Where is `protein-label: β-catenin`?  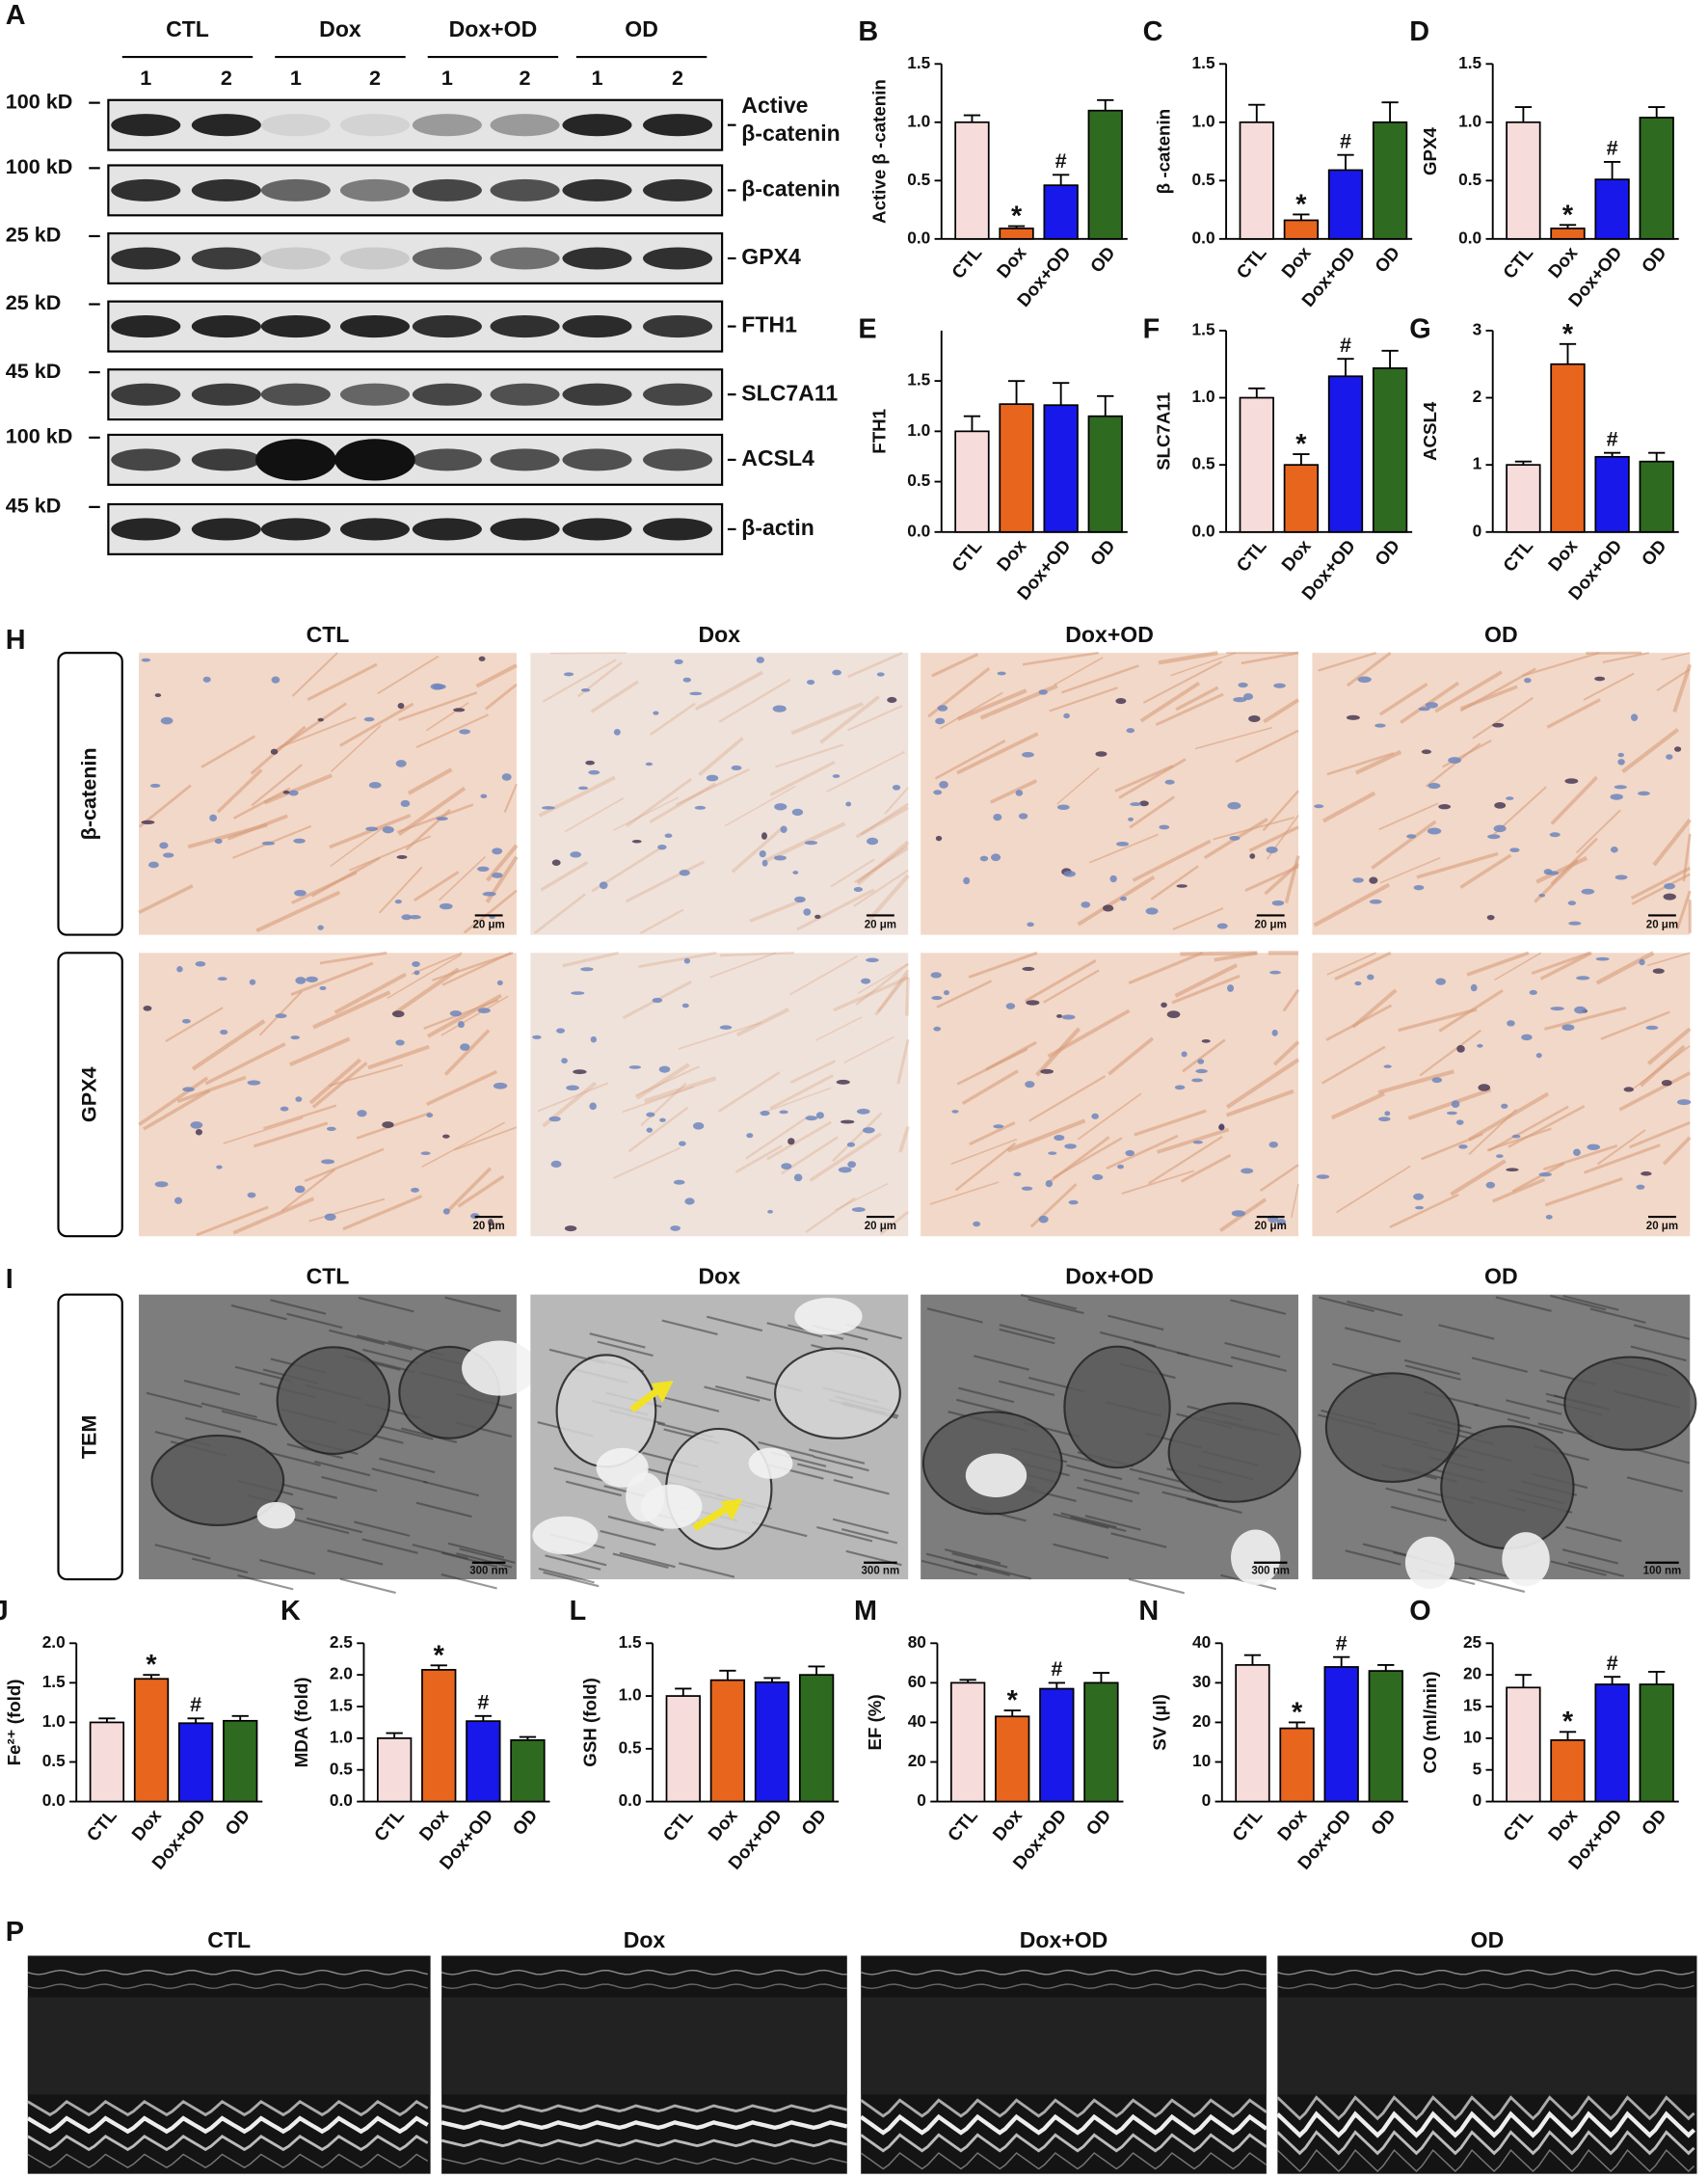
protein-label: β-catenin is located at coordinates (791, 188).